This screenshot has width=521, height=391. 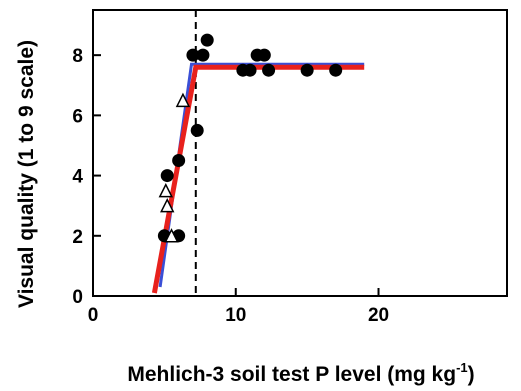 What do you see at coordinates (462, 367) in the screenshot?
I see `x-axis-title-superscript: -1` at bounding box center [462, 367].